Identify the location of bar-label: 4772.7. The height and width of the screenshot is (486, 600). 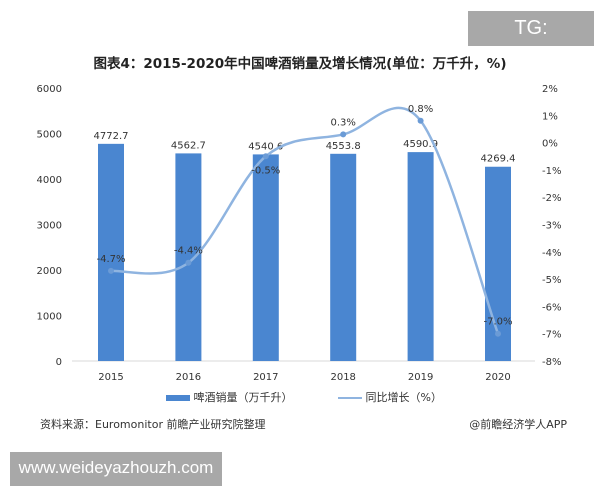
(111, 136).